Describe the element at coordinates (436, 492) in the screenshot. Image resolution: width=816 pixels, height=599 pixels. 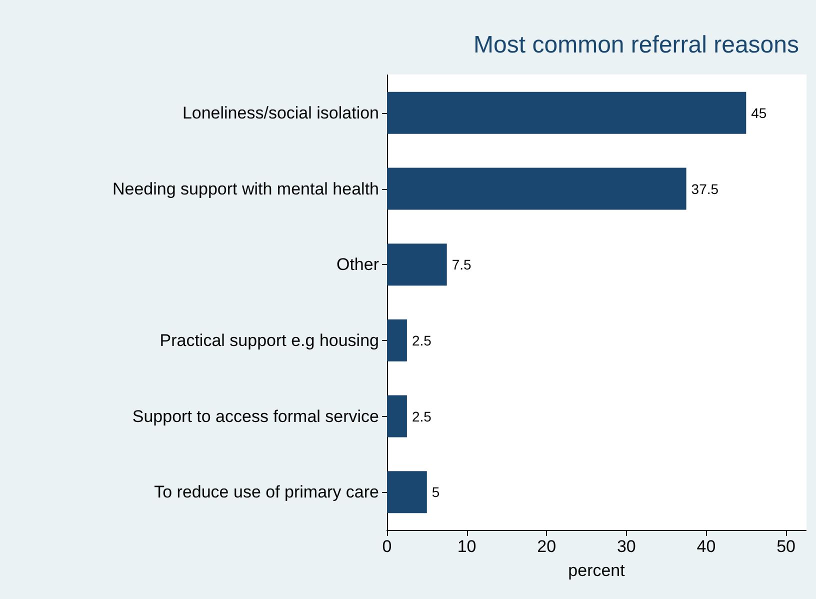
I see `data-label: 5` at that location.